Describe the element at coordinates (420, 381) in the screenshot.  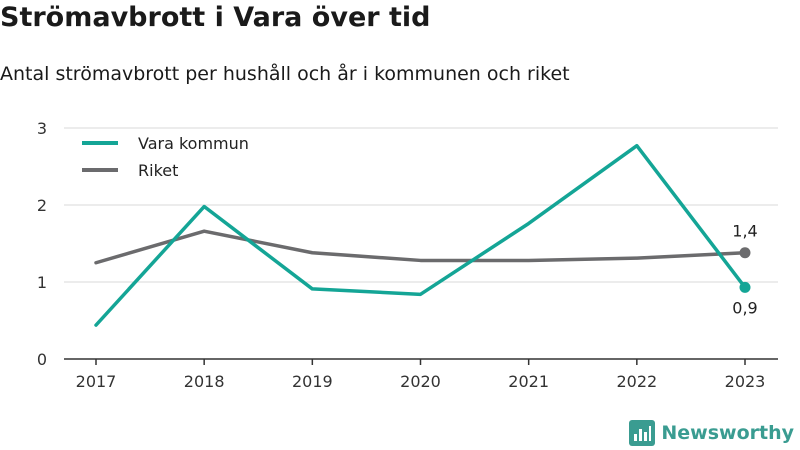
I see `x-tick-label: 2020` at that location.